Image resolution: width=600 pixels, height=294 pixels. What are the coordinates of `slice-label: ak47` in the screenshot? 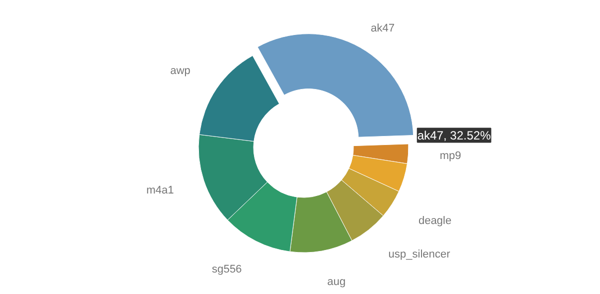 It's located at (382, 28).